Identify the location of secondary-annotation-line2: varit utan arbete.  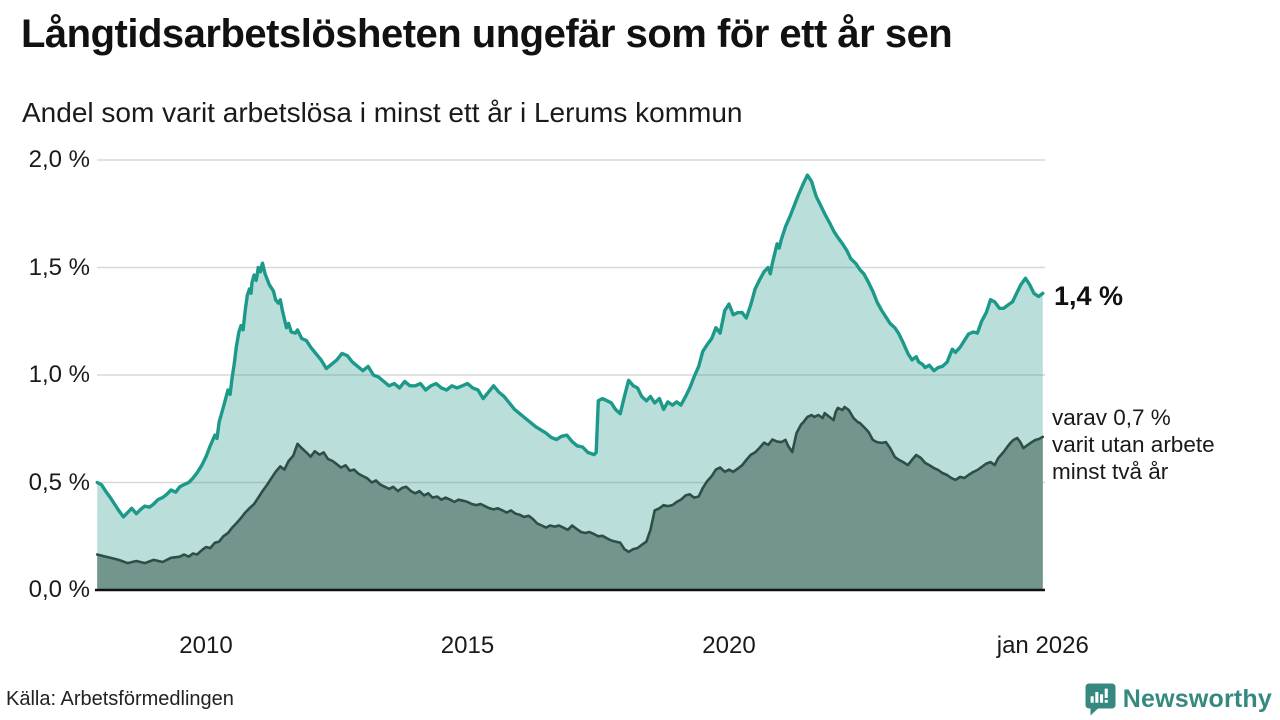
(1133, 444).